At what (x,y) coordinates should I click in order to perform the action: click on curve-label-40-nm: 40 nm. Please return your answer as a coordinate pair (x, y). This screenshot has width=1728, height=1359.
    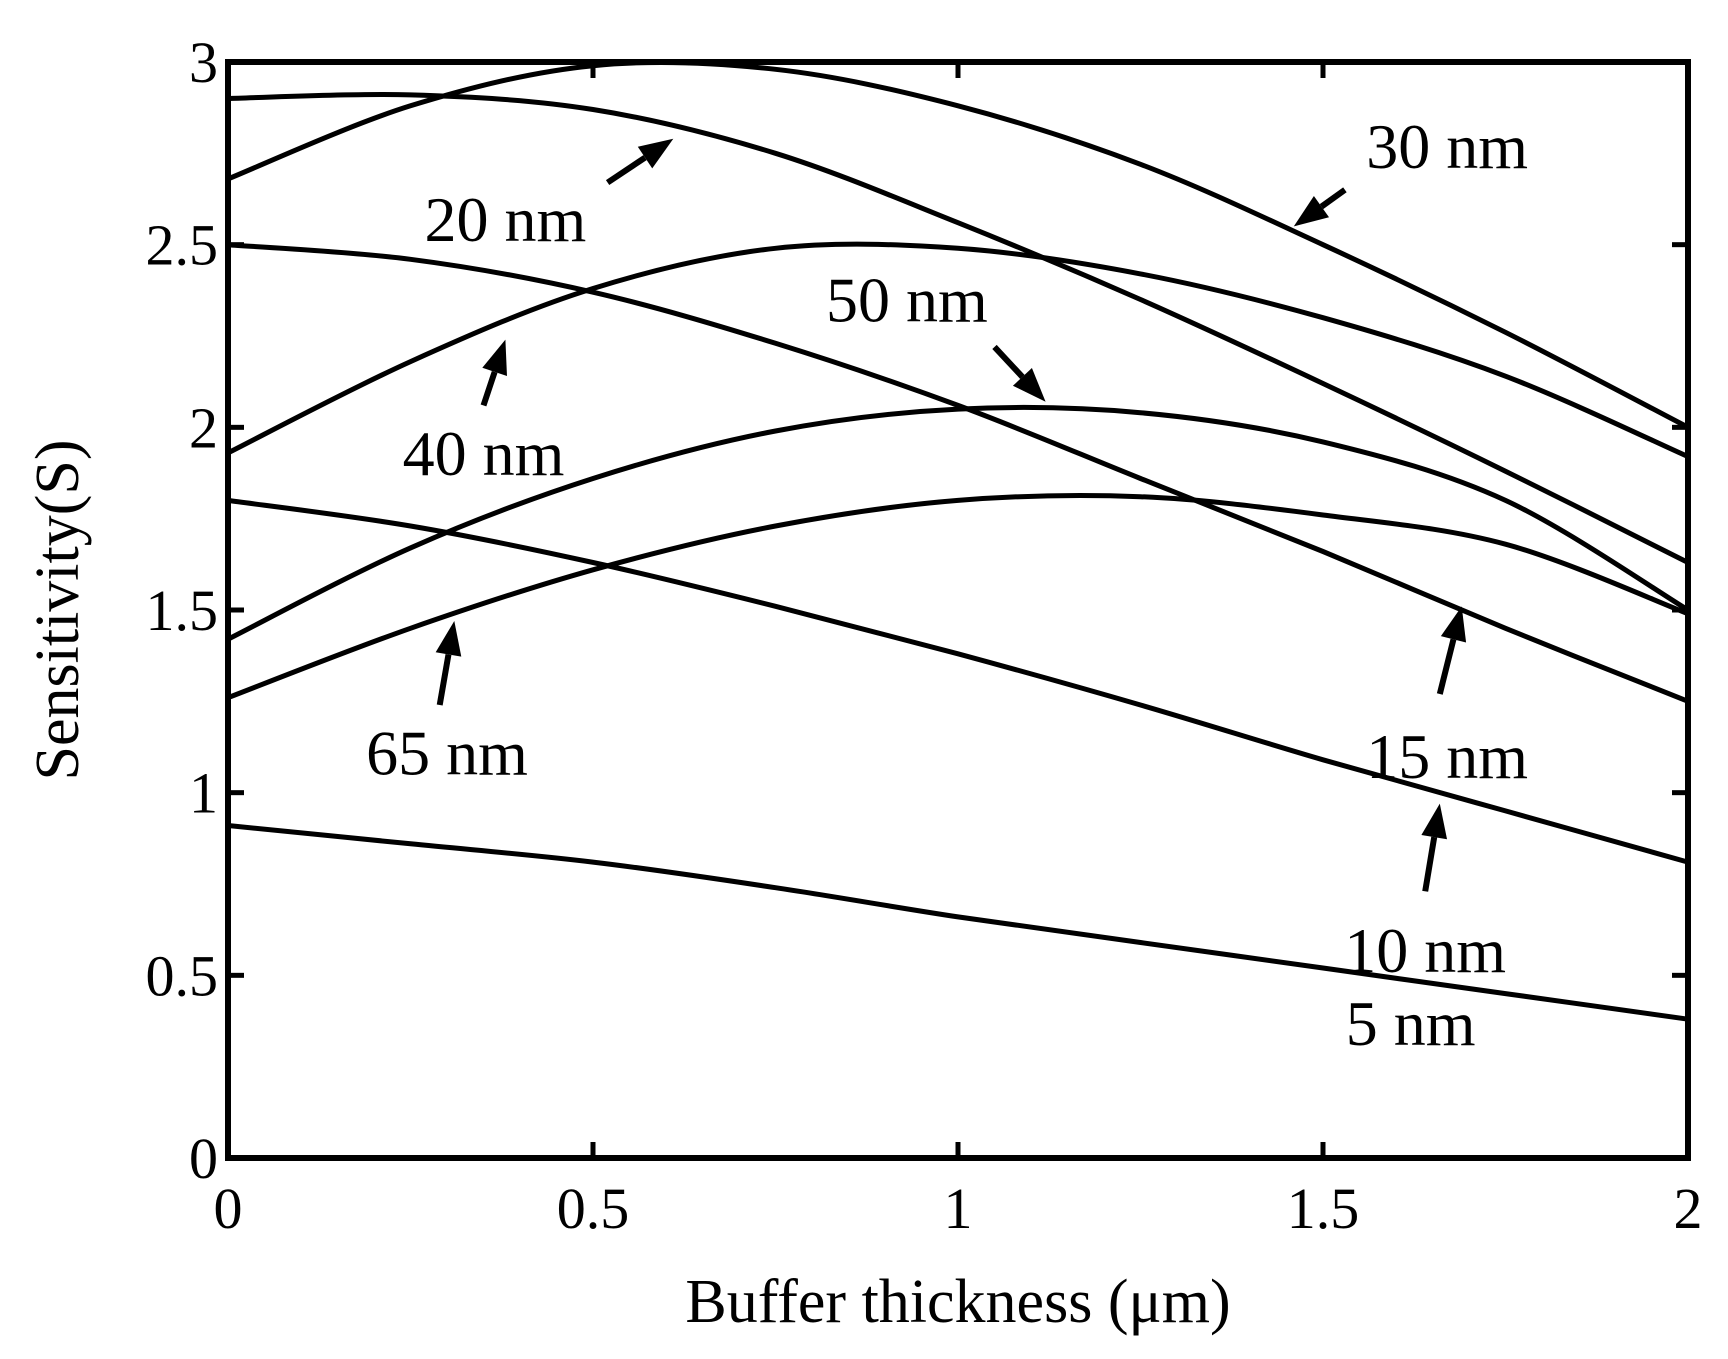
    Looking at the image, I should click on (484, 453).